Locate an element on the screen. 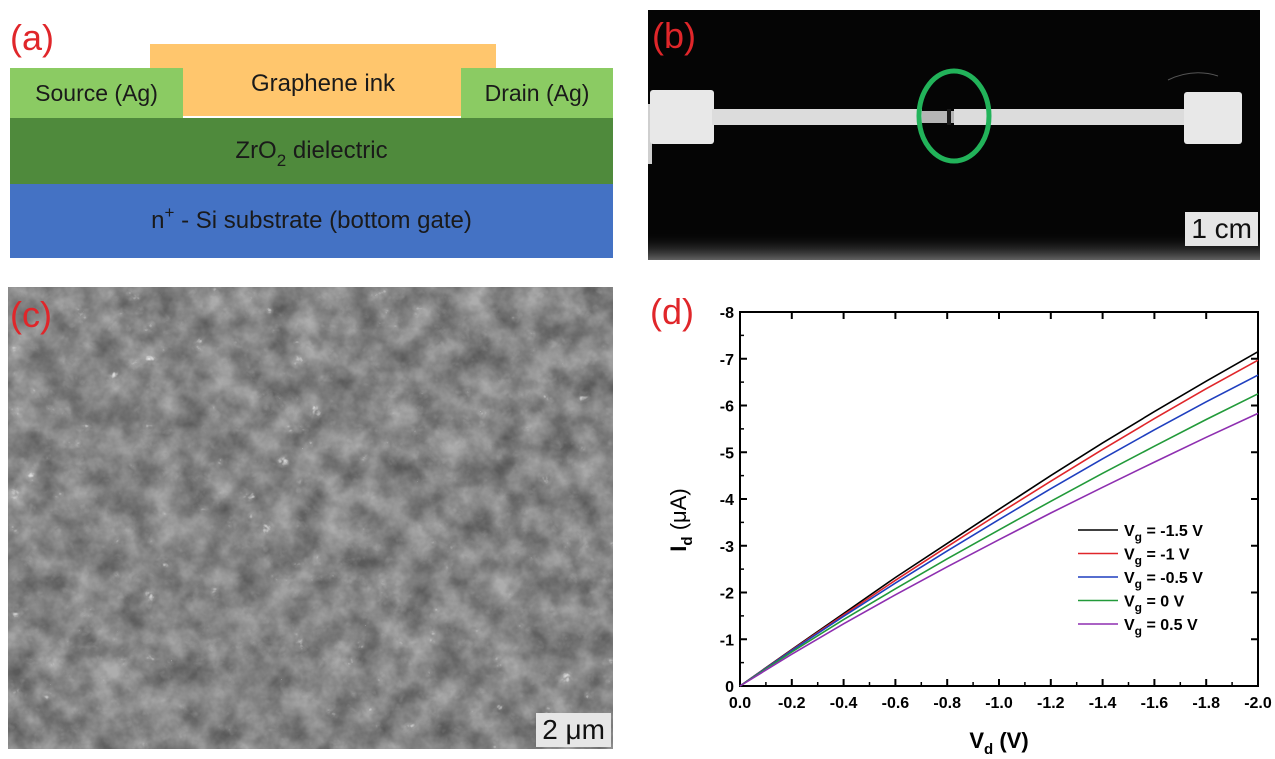  substrate-label: n+ - Si substrate (bottom gate) is located at coordinates (311, 218).